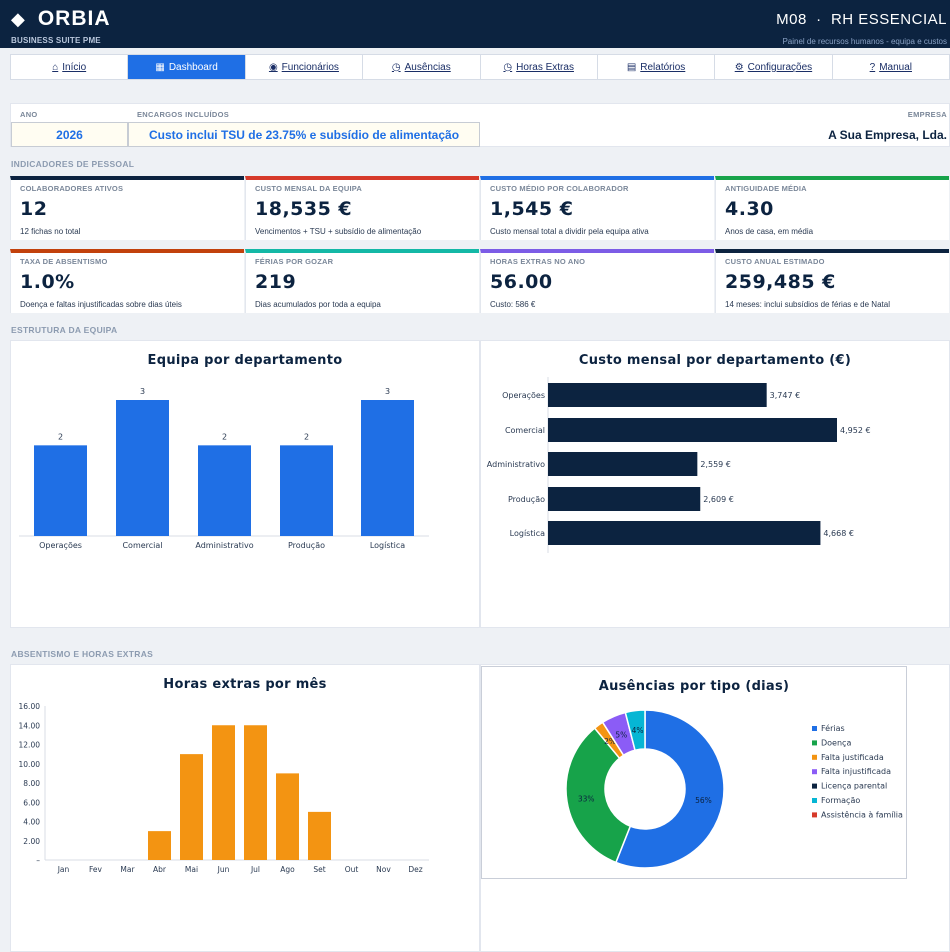 The height and width of the screenshot is (952, 950). I want to click on slice-label: 4%, so click(638, 730).